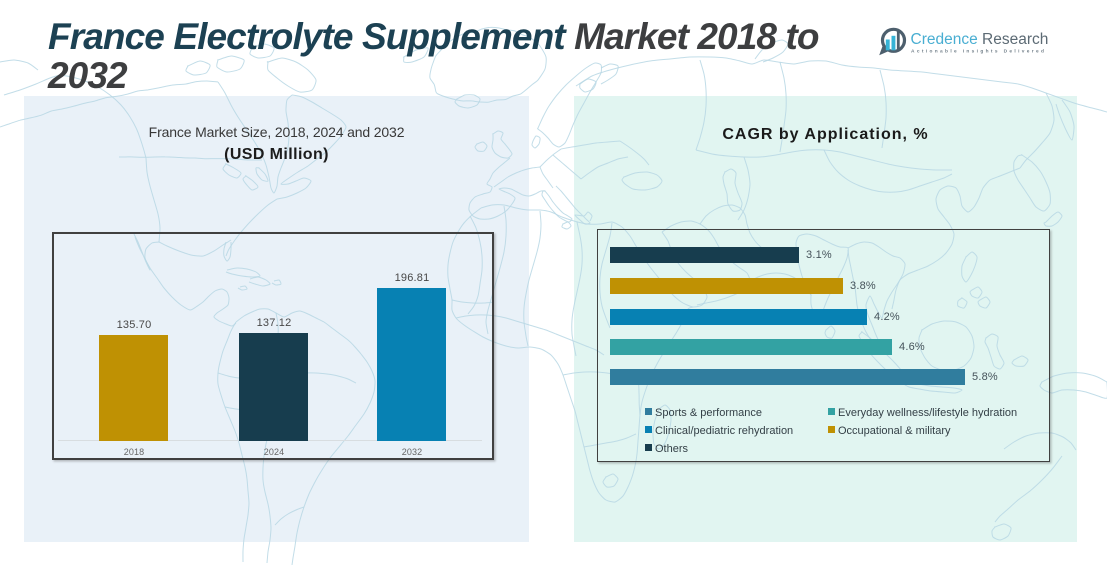  I want to click on svg-text: Credence Research, so click(980, 39).